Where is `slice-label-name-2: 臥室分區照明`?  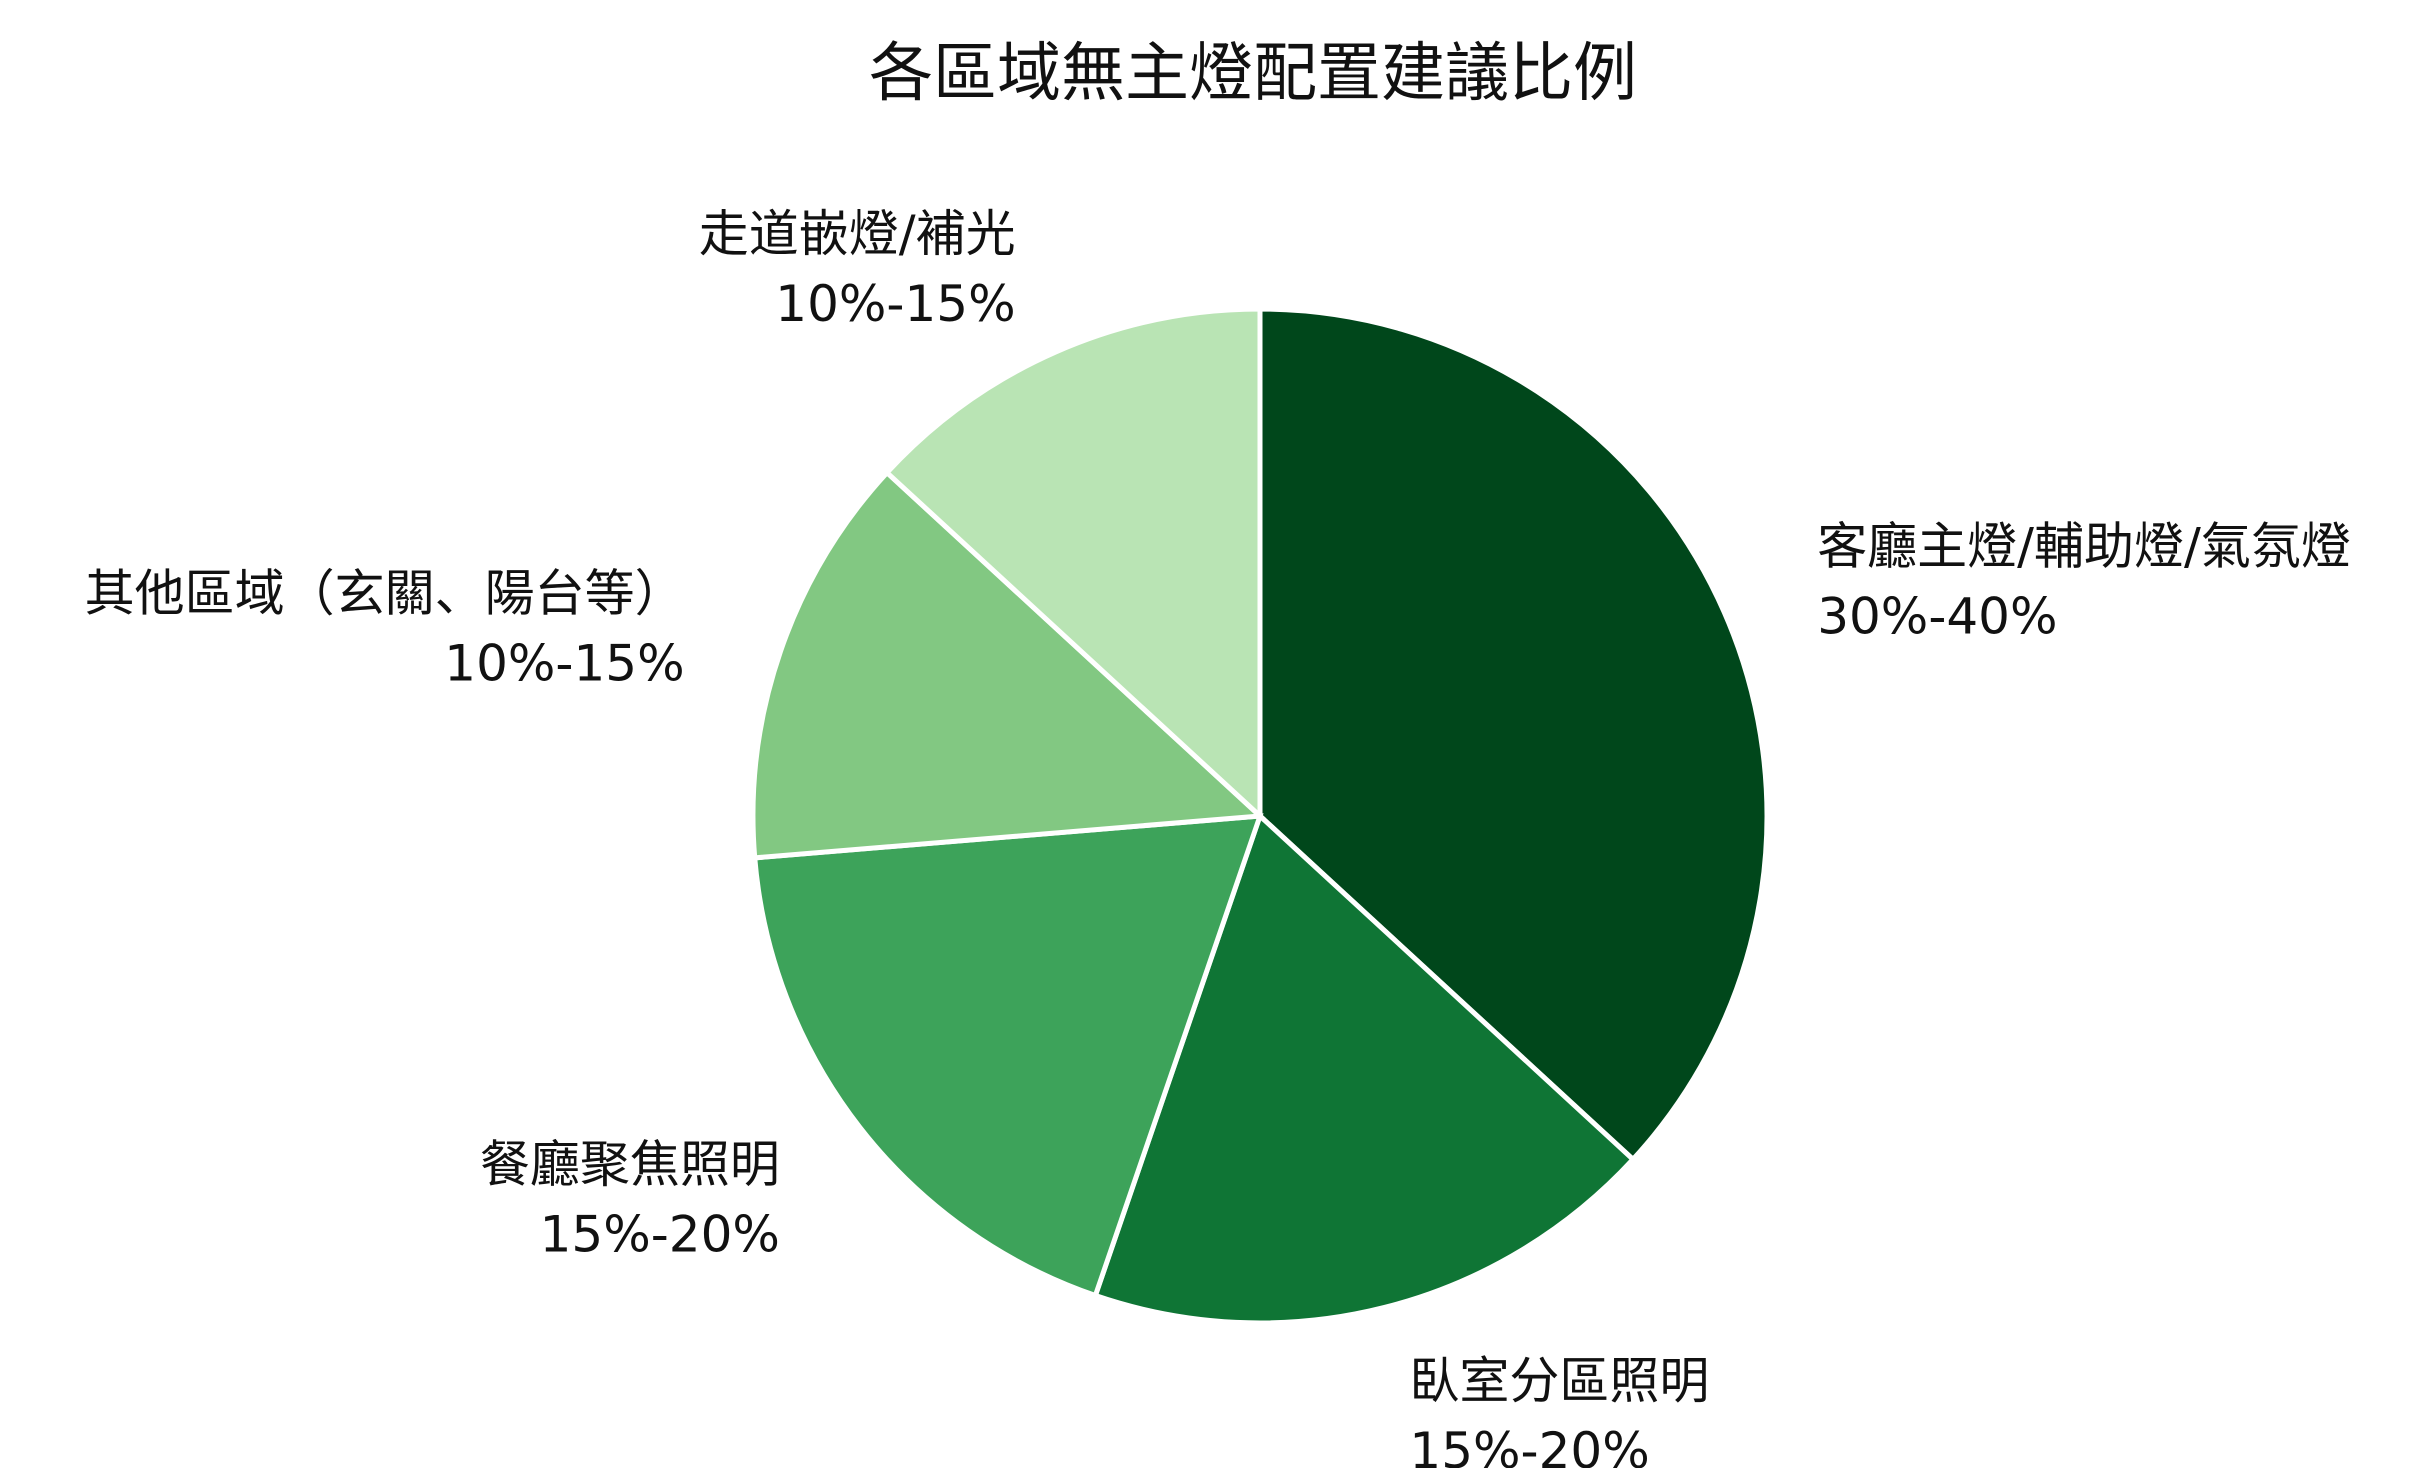 slice-label-name-2: 臥室分區照明 is located at coordinates (1559, 1381).